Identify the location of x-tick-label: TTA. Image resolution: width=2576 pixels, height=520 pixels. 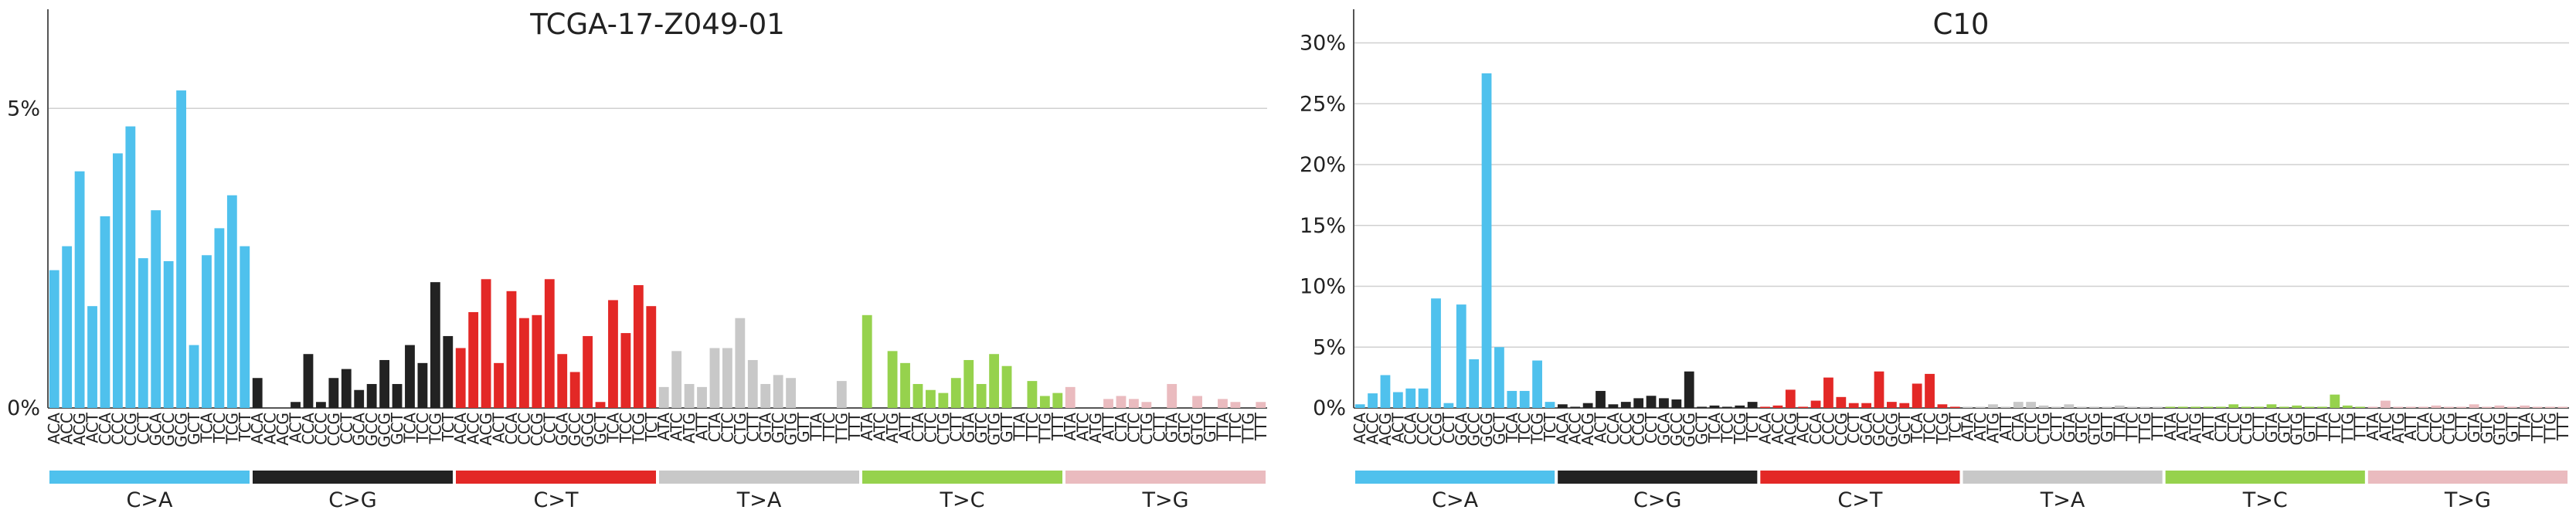
(1222, 428).